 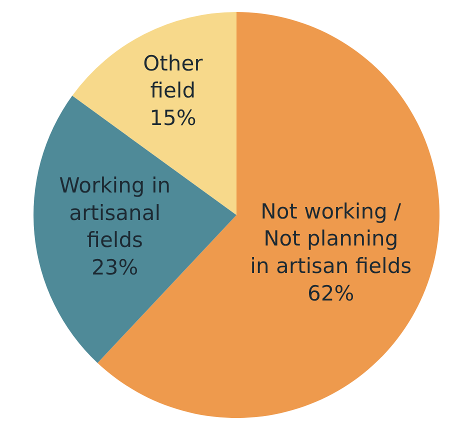 I want to click on slice-label: Working in artisanal fields, so click(x=115, y=213).